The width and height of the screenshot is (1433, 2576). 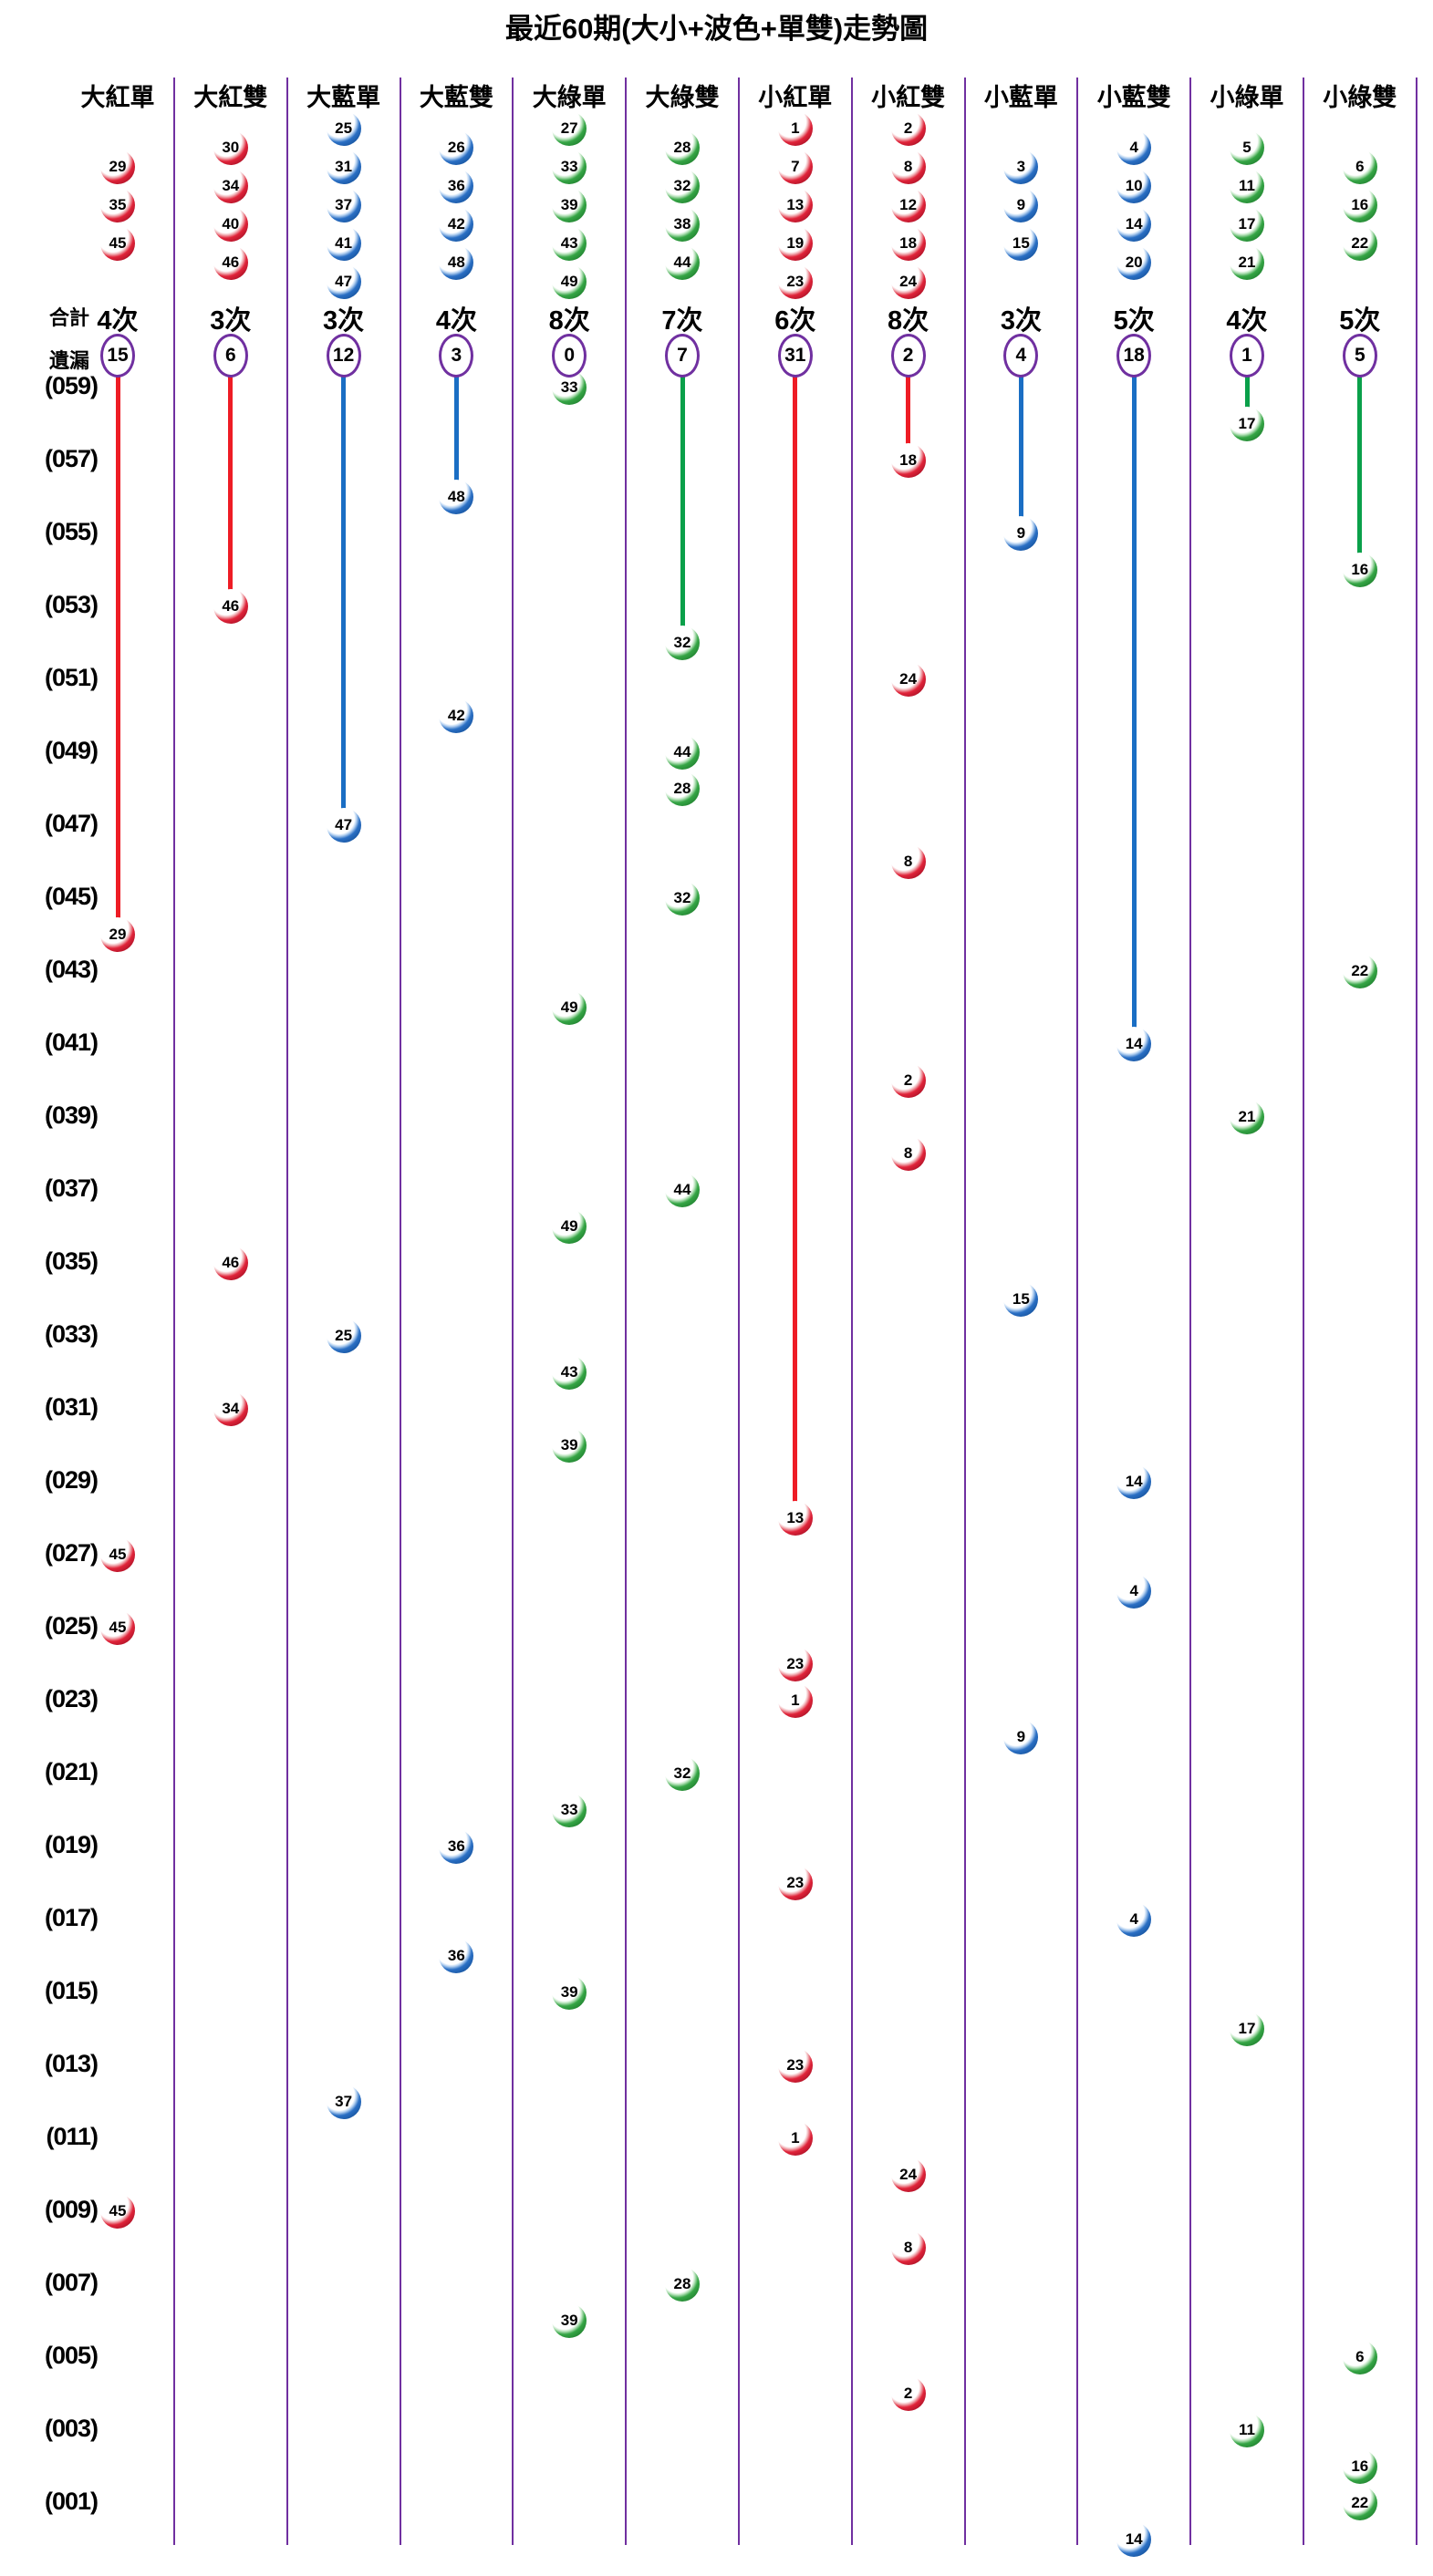 I want to click on header-ball-number: 12, so click(x=909, y=204).